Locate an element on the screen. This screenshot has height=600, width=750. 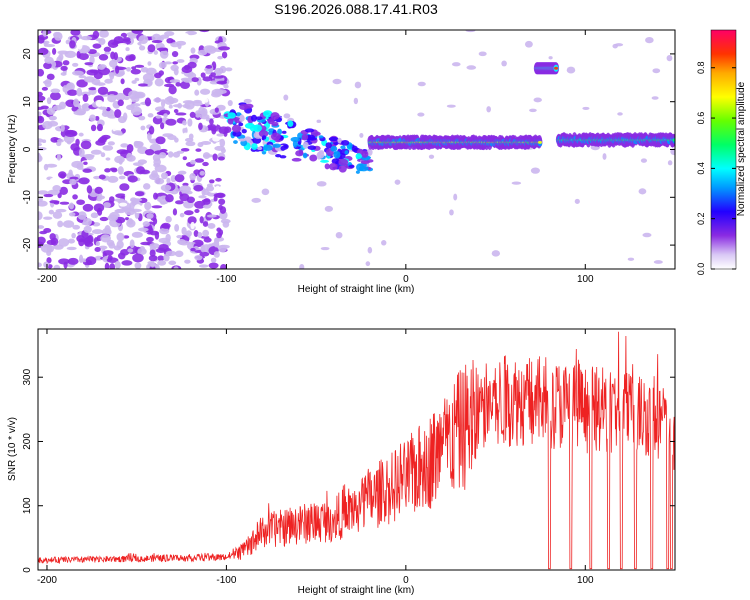
spectrogram-y-axis-label: Frequency (Hz) is located at coordinates (12, 149).